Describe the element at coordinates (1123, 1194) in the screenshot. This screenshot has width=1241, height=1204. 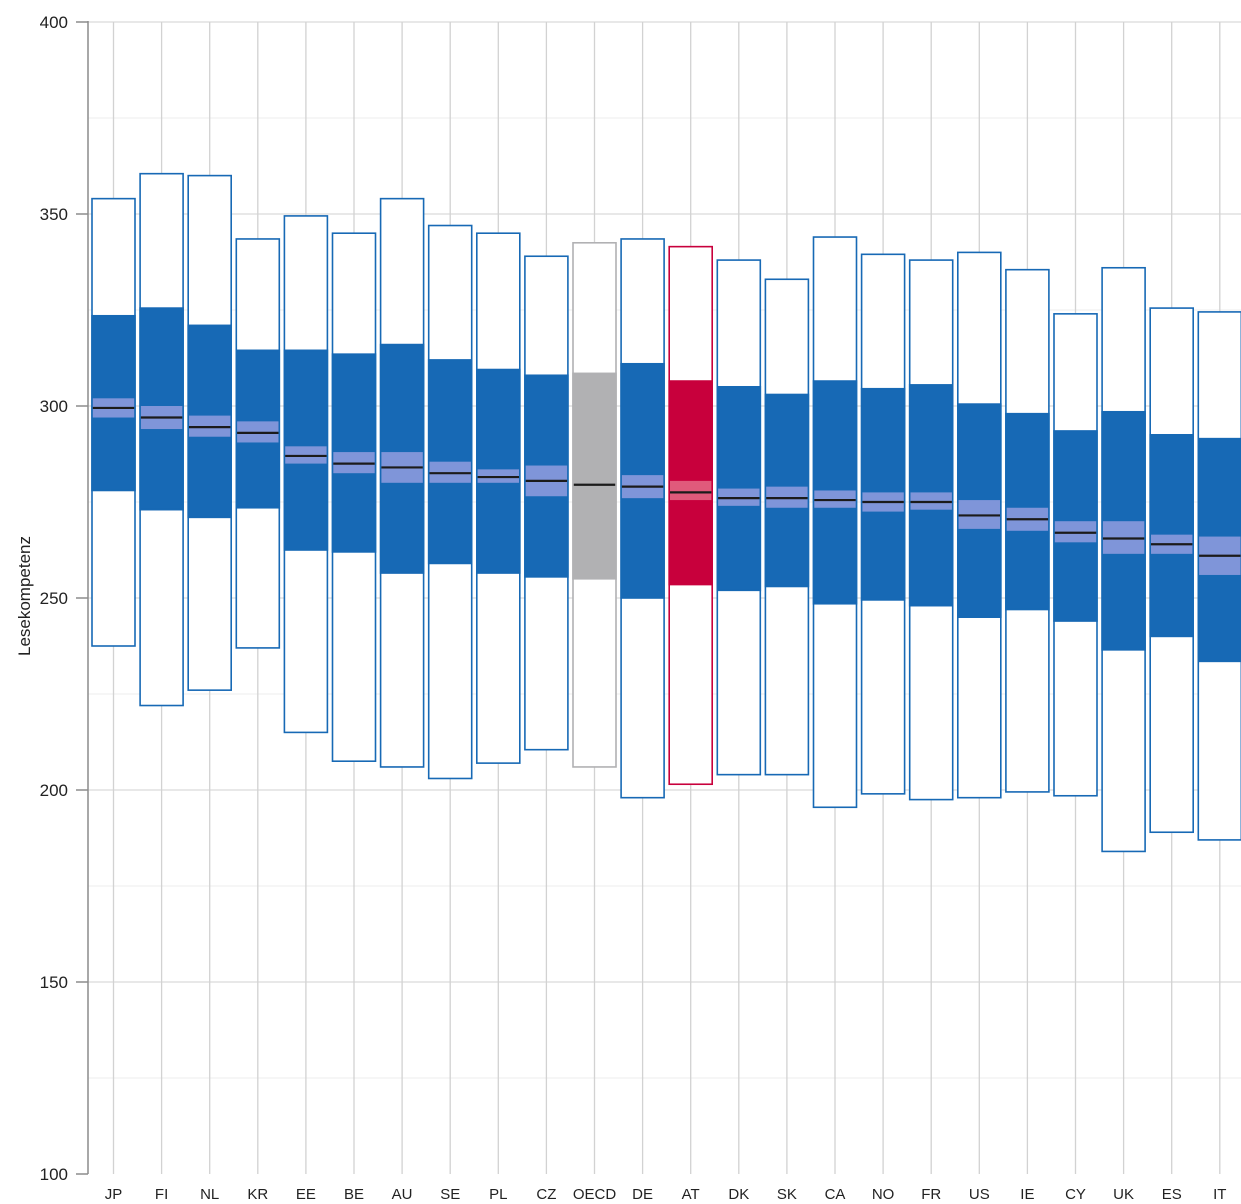
I see `x-tick-label: UK` at that location.